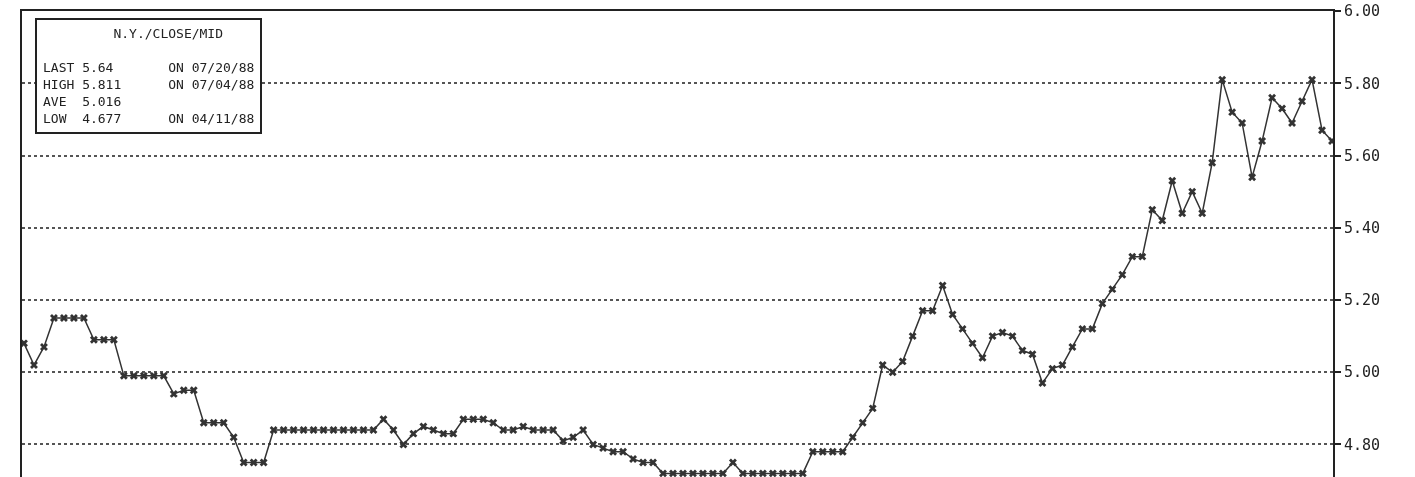 The height and width of the screenshot is (477, 1415). What do you see at coordinates (149, 118) in the screenshot?
I see `annotation: LOW 4.677 ON 04/11/88` at bounding box center [149, 118].